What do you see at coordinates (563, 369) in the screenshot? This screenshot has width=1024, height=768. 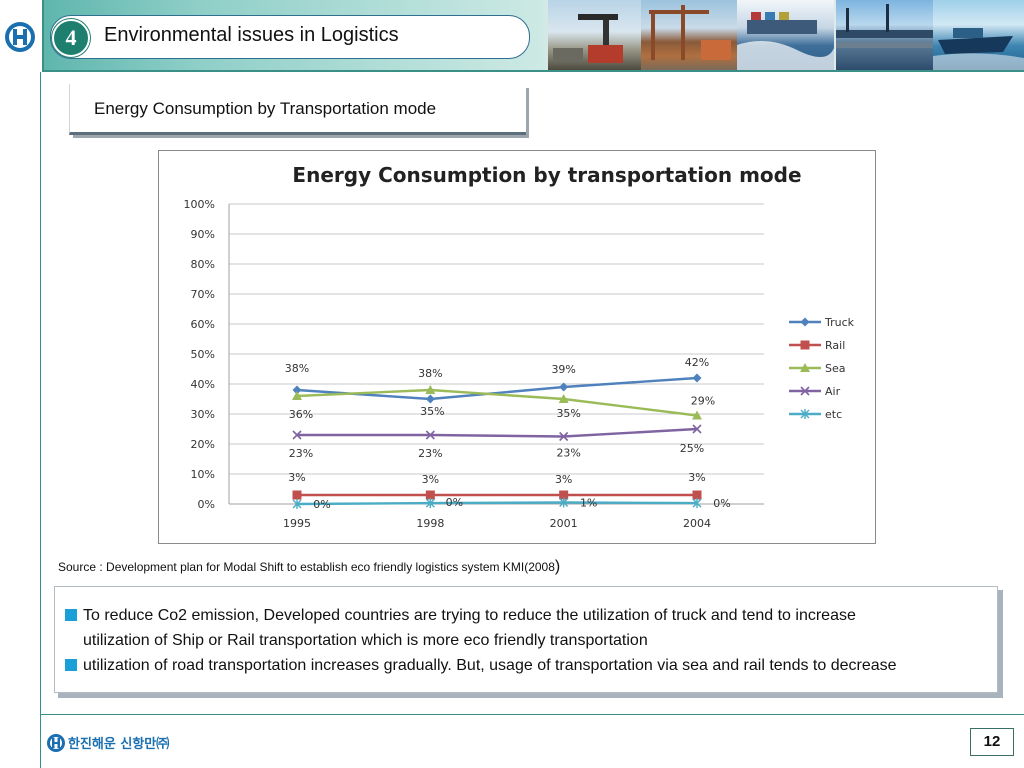 I see `data-label-truck: 39%` at bounding box center [563, 369].